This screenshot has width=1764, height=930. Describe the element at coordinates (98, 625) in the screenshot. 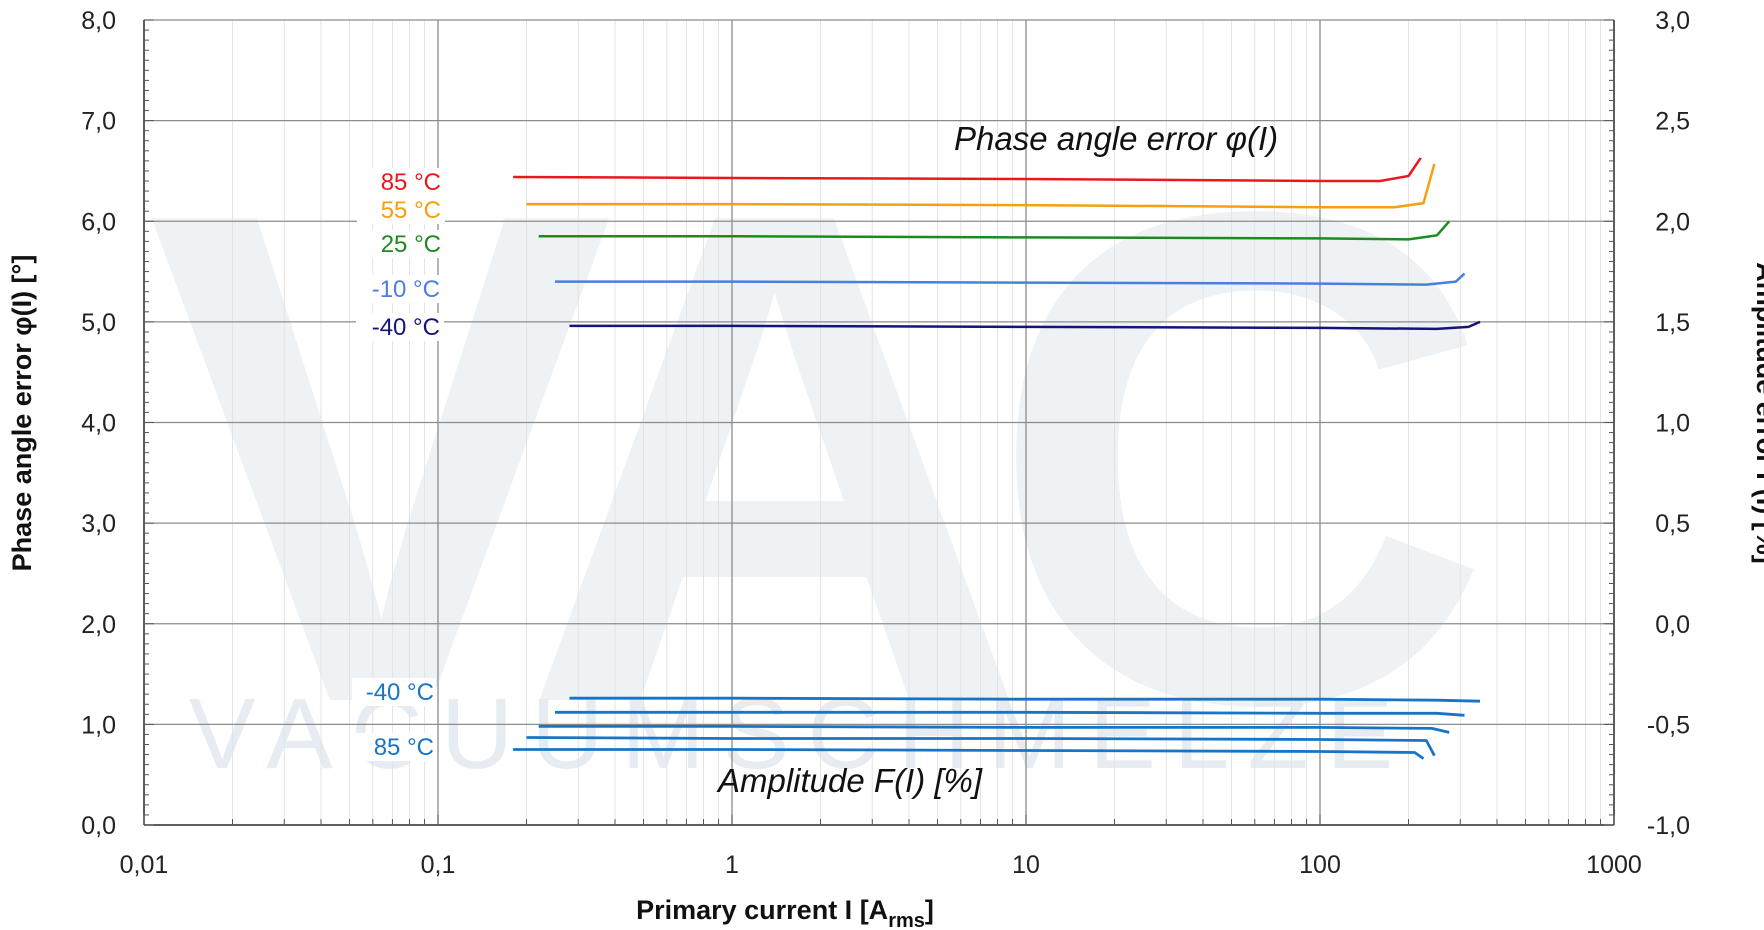

I see `y-left-tick-label: 2,0` at that location.